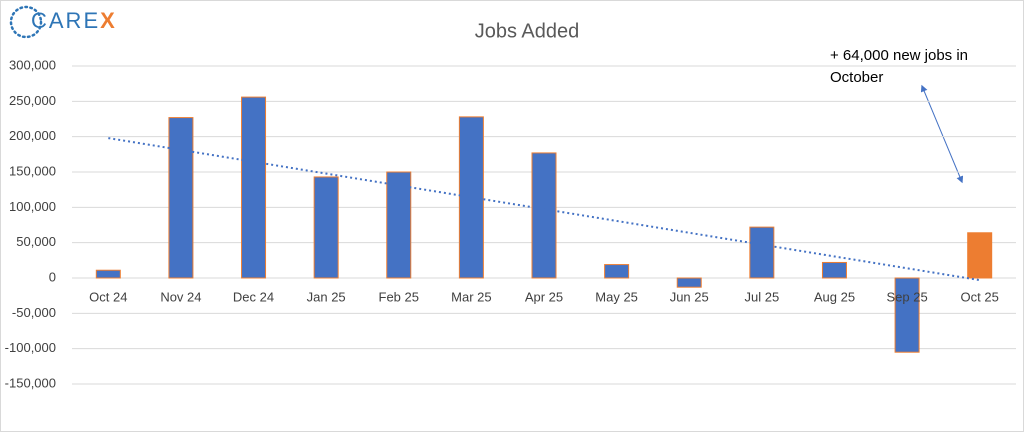 The height and width of the screenshot is (432, 1024). What do you see at coordinates (253, 296) in the screenshot?
I see `x-tick-label: Dec 24` at bounding box center [253, 296].